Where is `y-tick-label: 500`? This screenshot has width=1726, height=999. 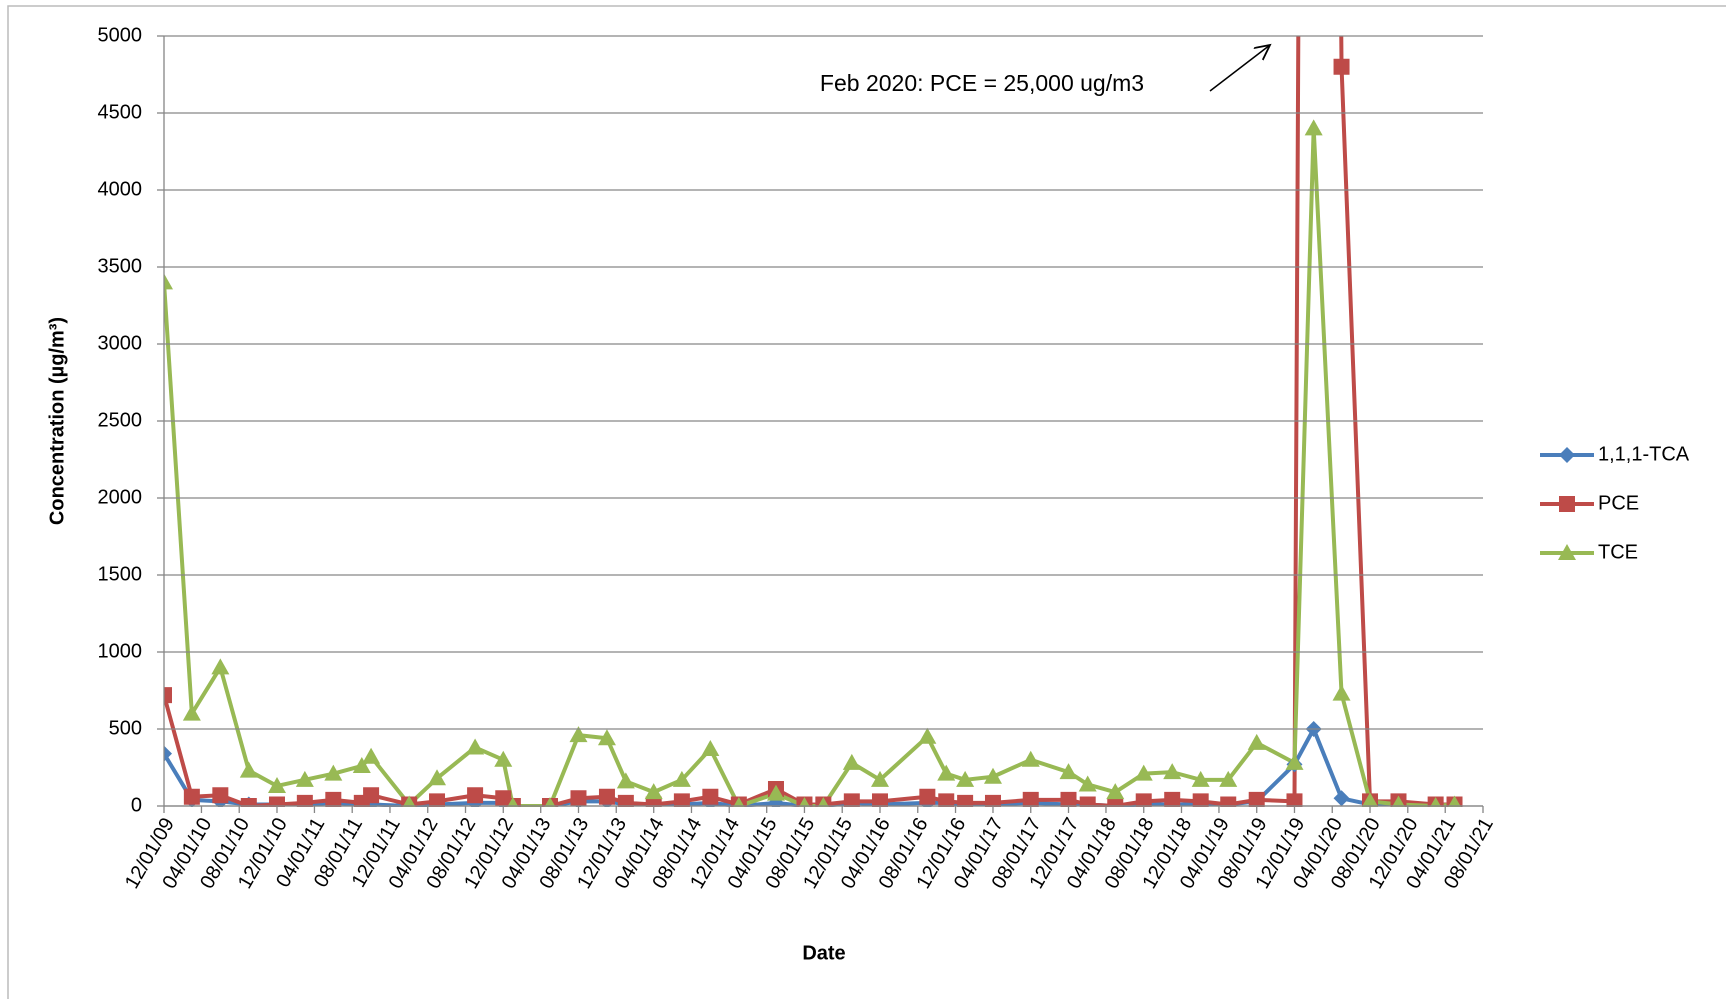 y-tick-label: 500 is located at coordinates (125, 728).